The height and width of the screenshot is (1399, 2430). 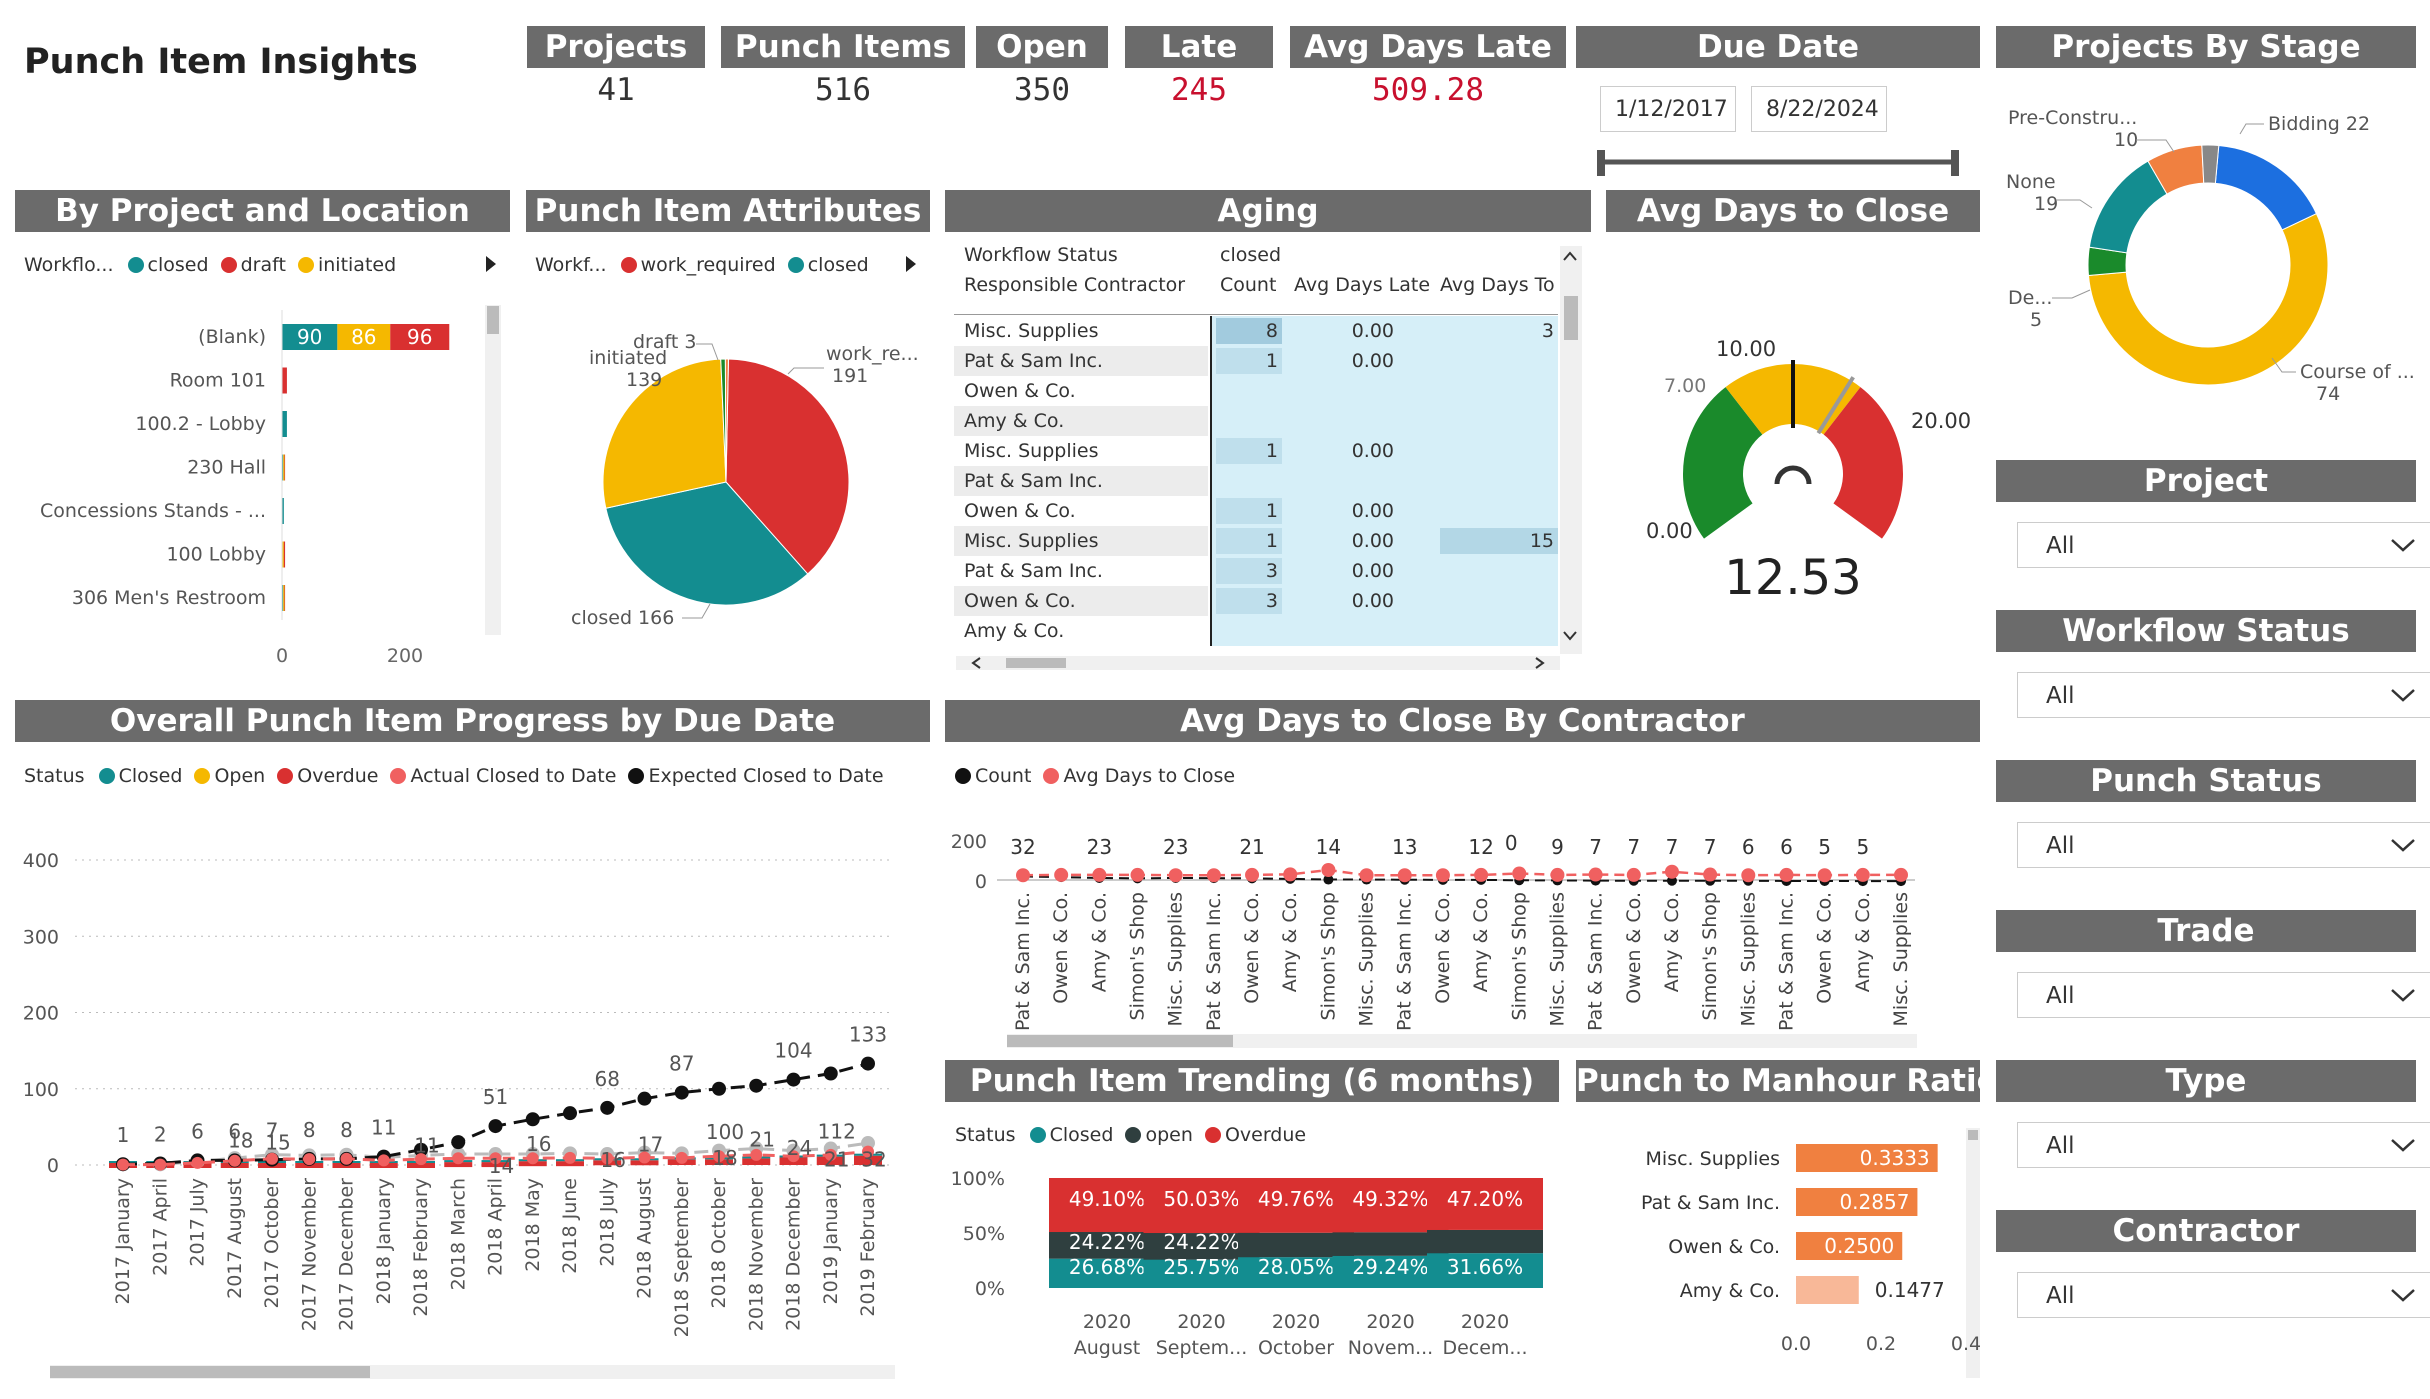 I want to click on donut-slice-Other, so click(x=2210, y=164).